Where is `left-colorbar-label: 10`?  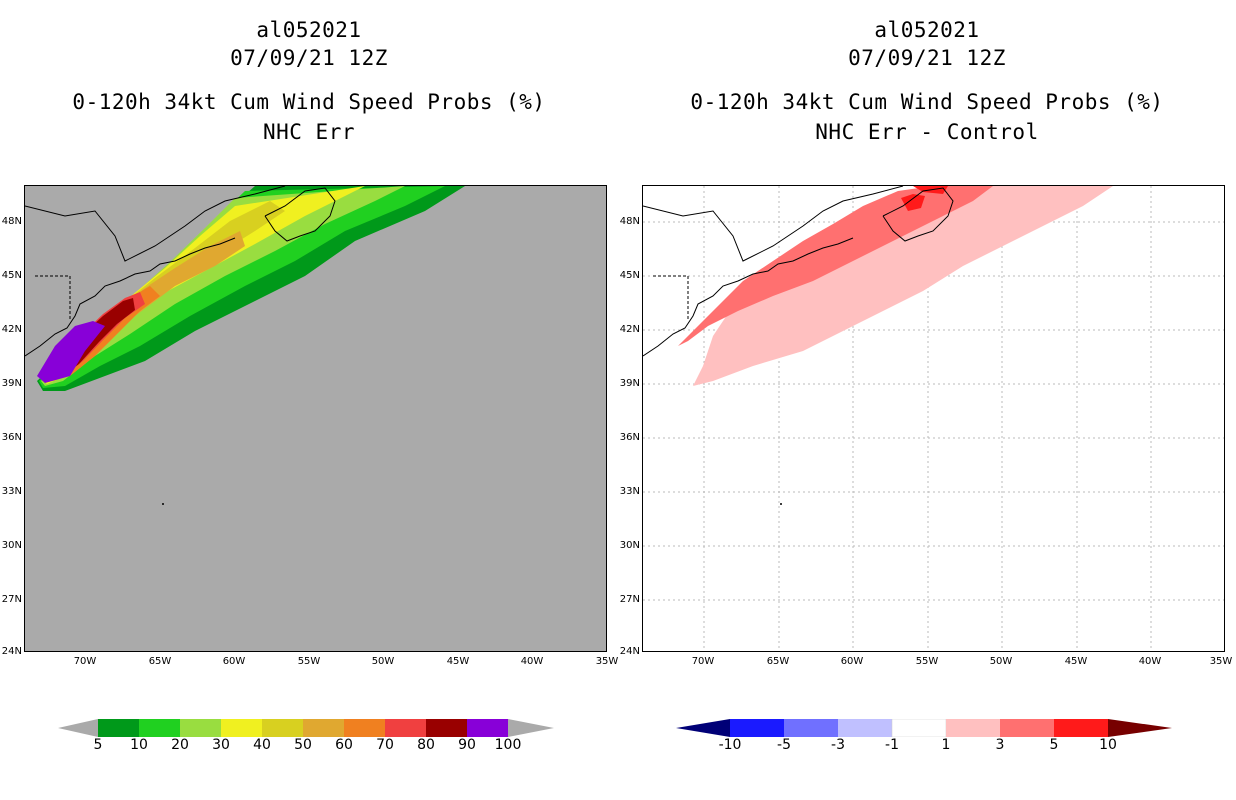
left-colorbar-label: 10 is located at coordinates (139, 745).